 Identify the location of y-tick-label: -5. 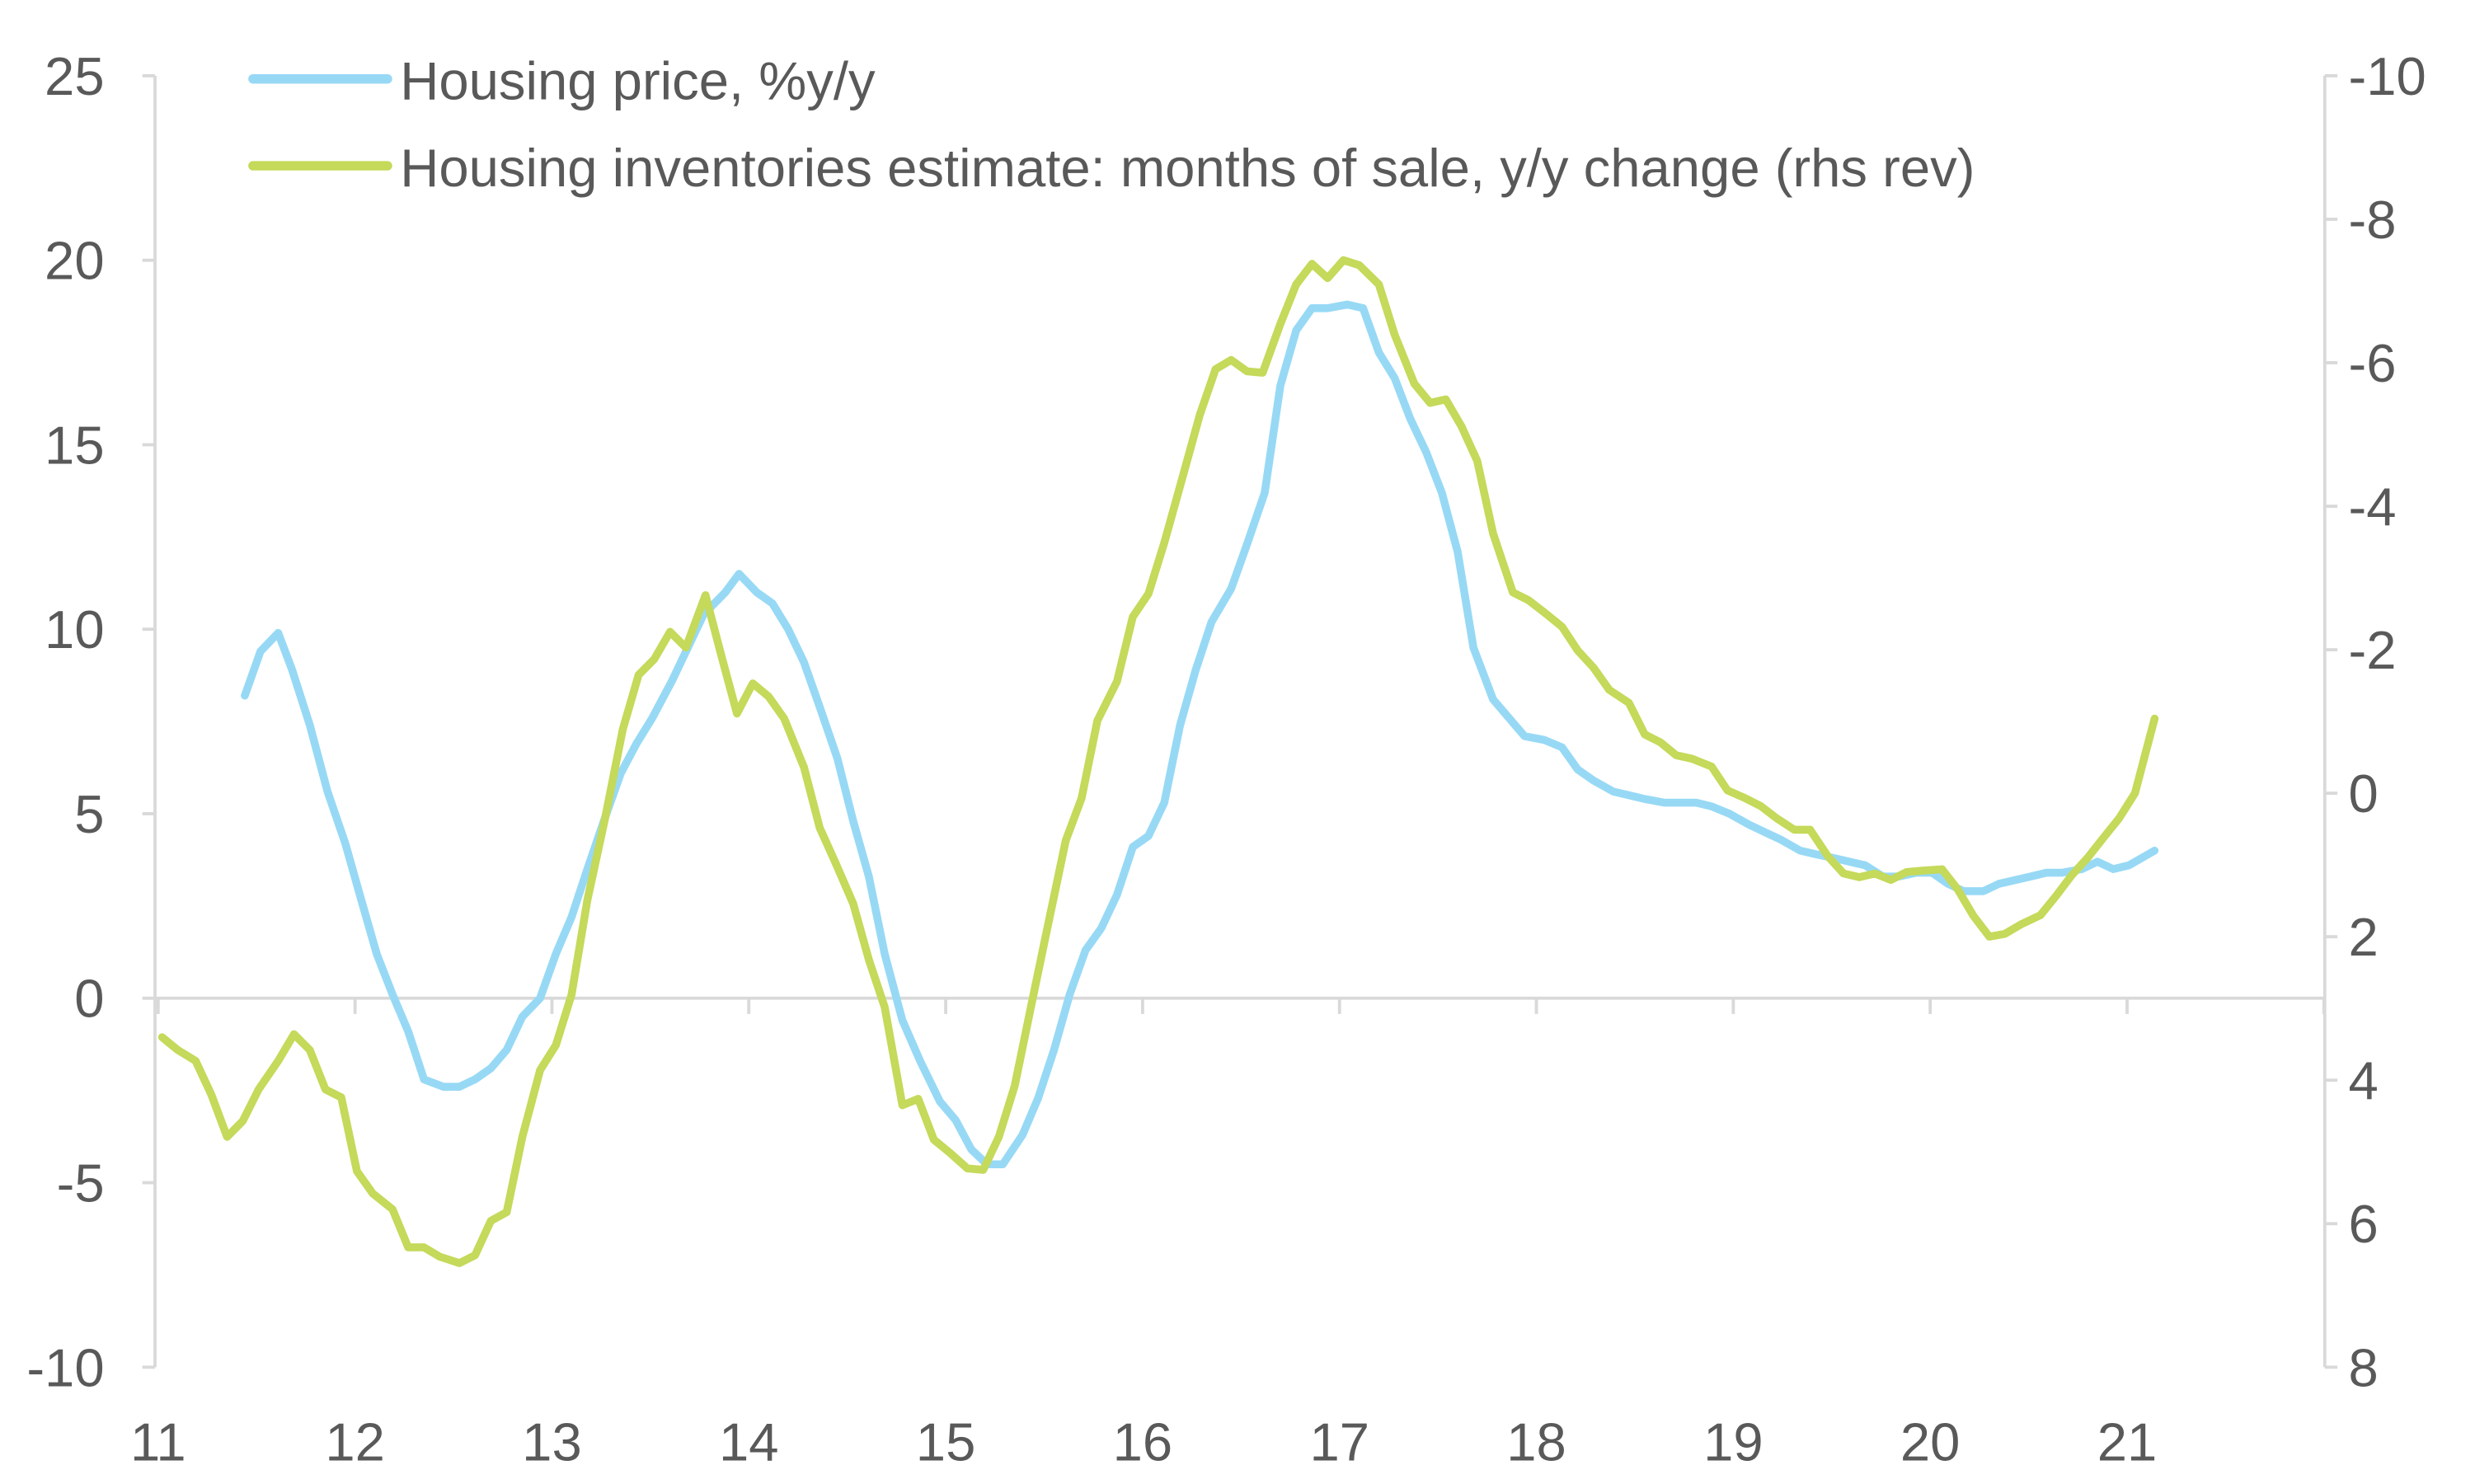
(81, 1183).